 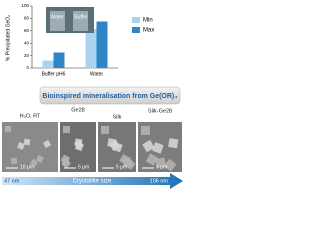 I want to click on y-tick-label: 20, so click(x=27, y=55).